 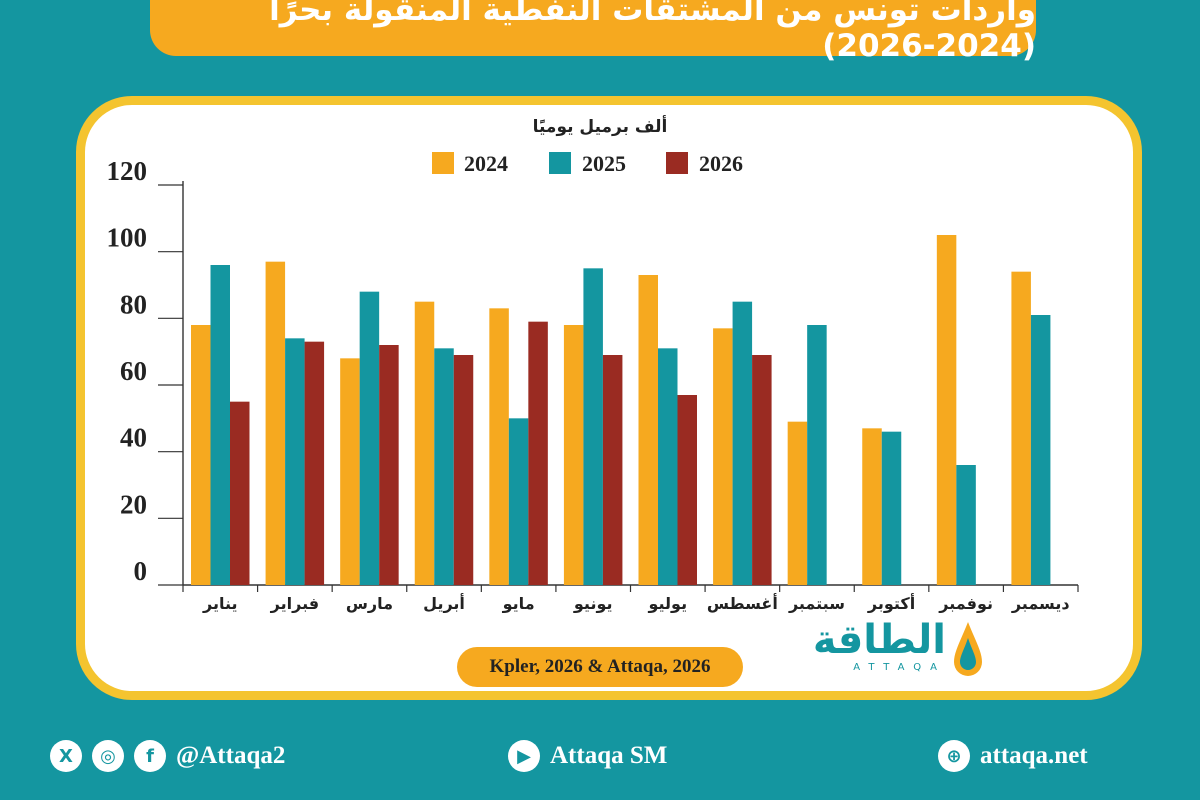 I want to click on legend-label-2025: 2025, so click(x=604, y=163).